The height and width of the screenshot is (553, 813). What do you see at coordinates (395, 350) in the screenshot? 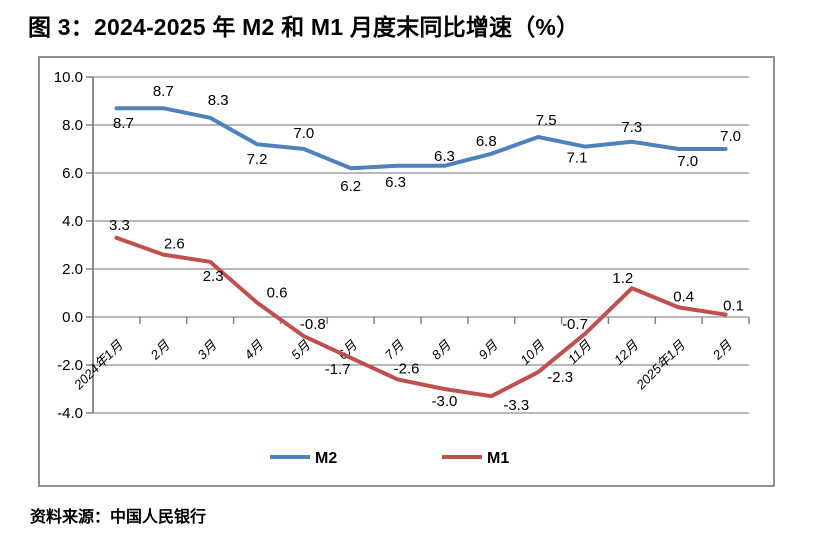
I see `x-category-label: 7月` at bounding box center [395, 350].